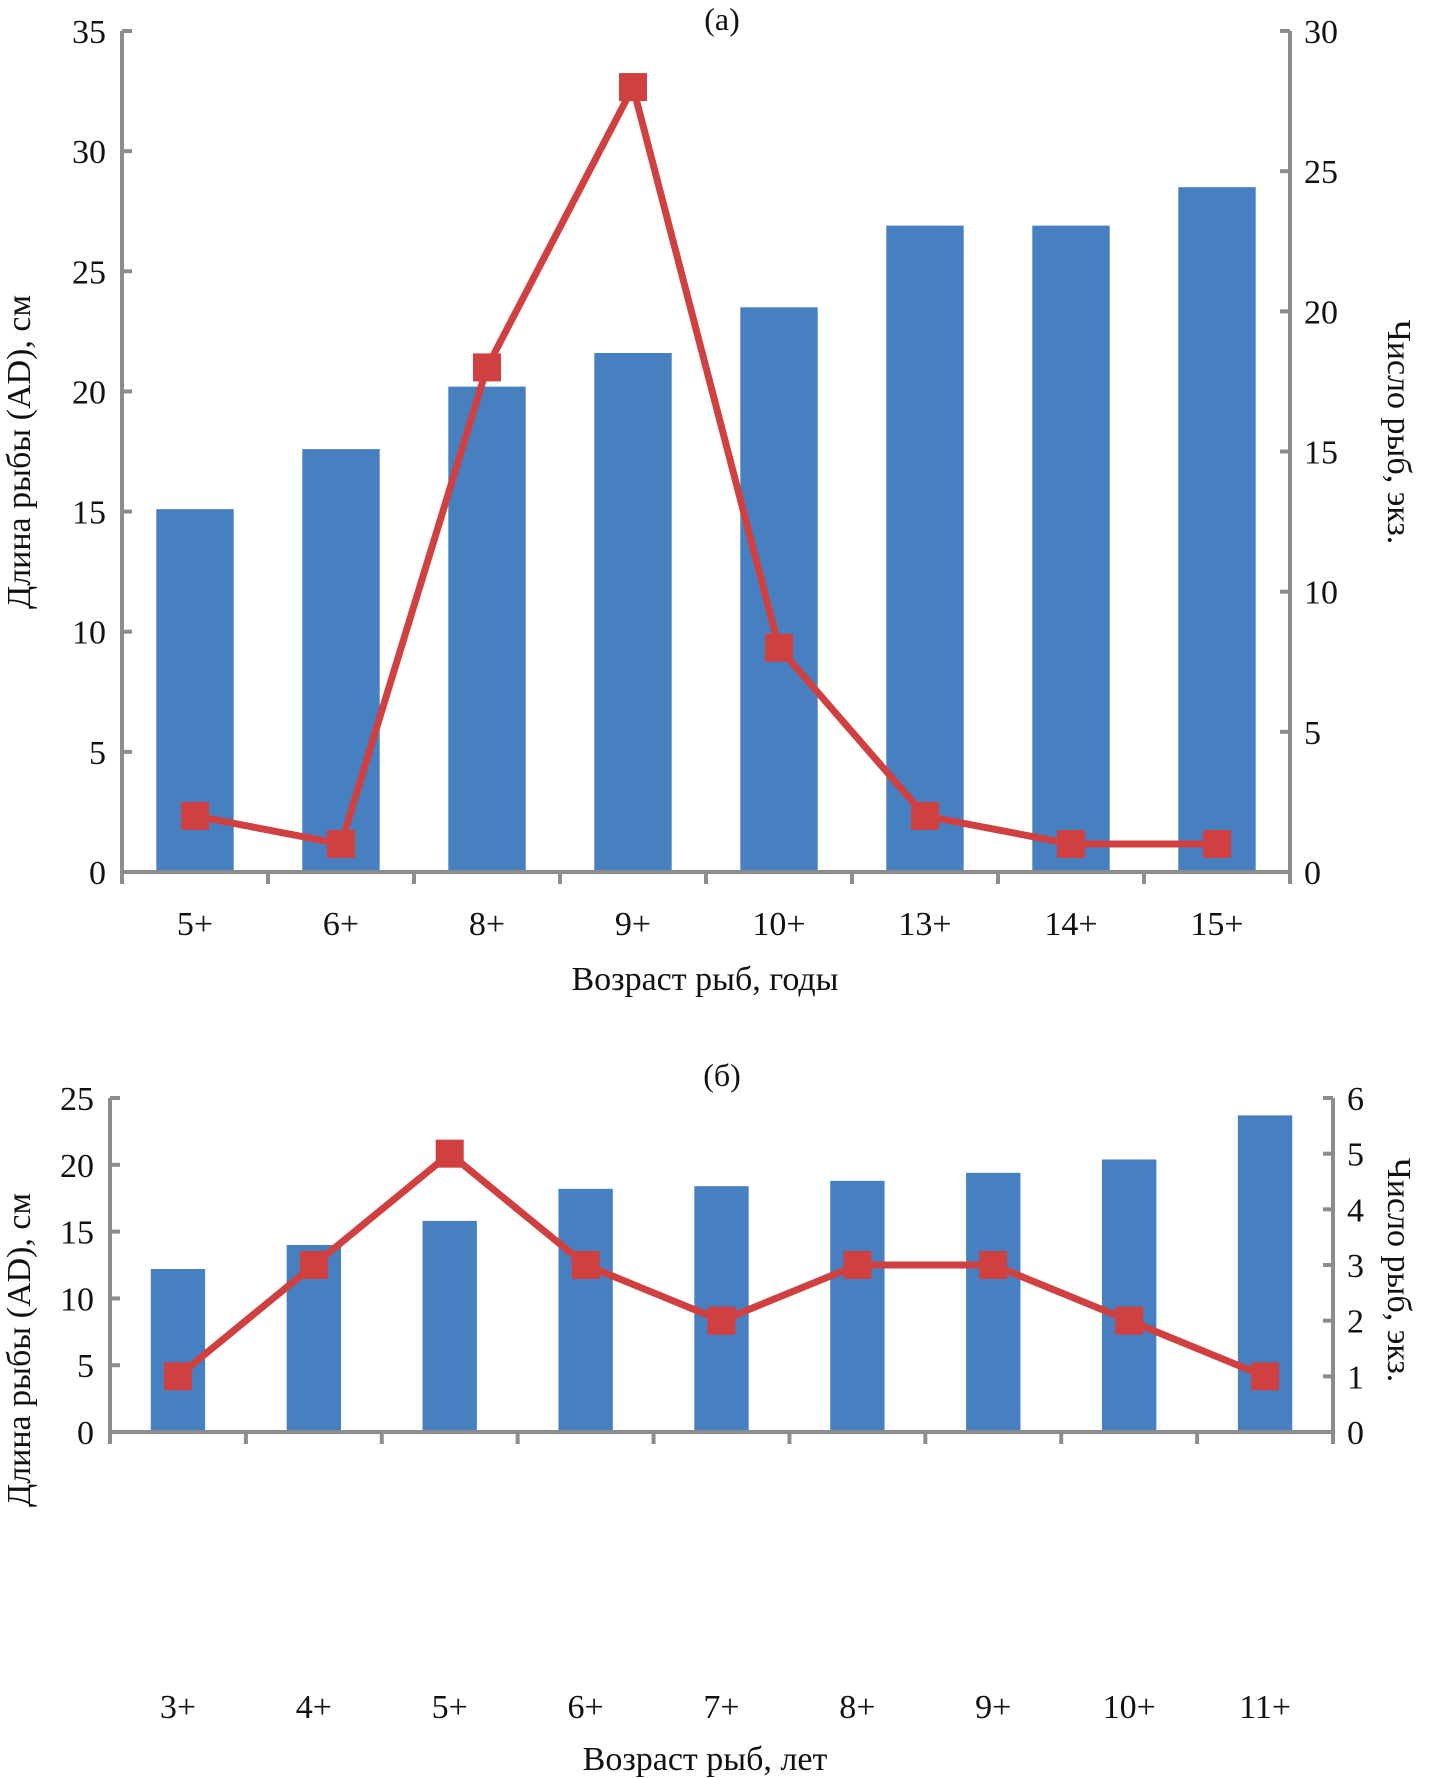 Image resolution: width=1436 pixels, height=1778 pixels. What do you see at coordinates (177, 1376) in the screenshot?
I see `marker-3+` at bounding box center [177, 1376].